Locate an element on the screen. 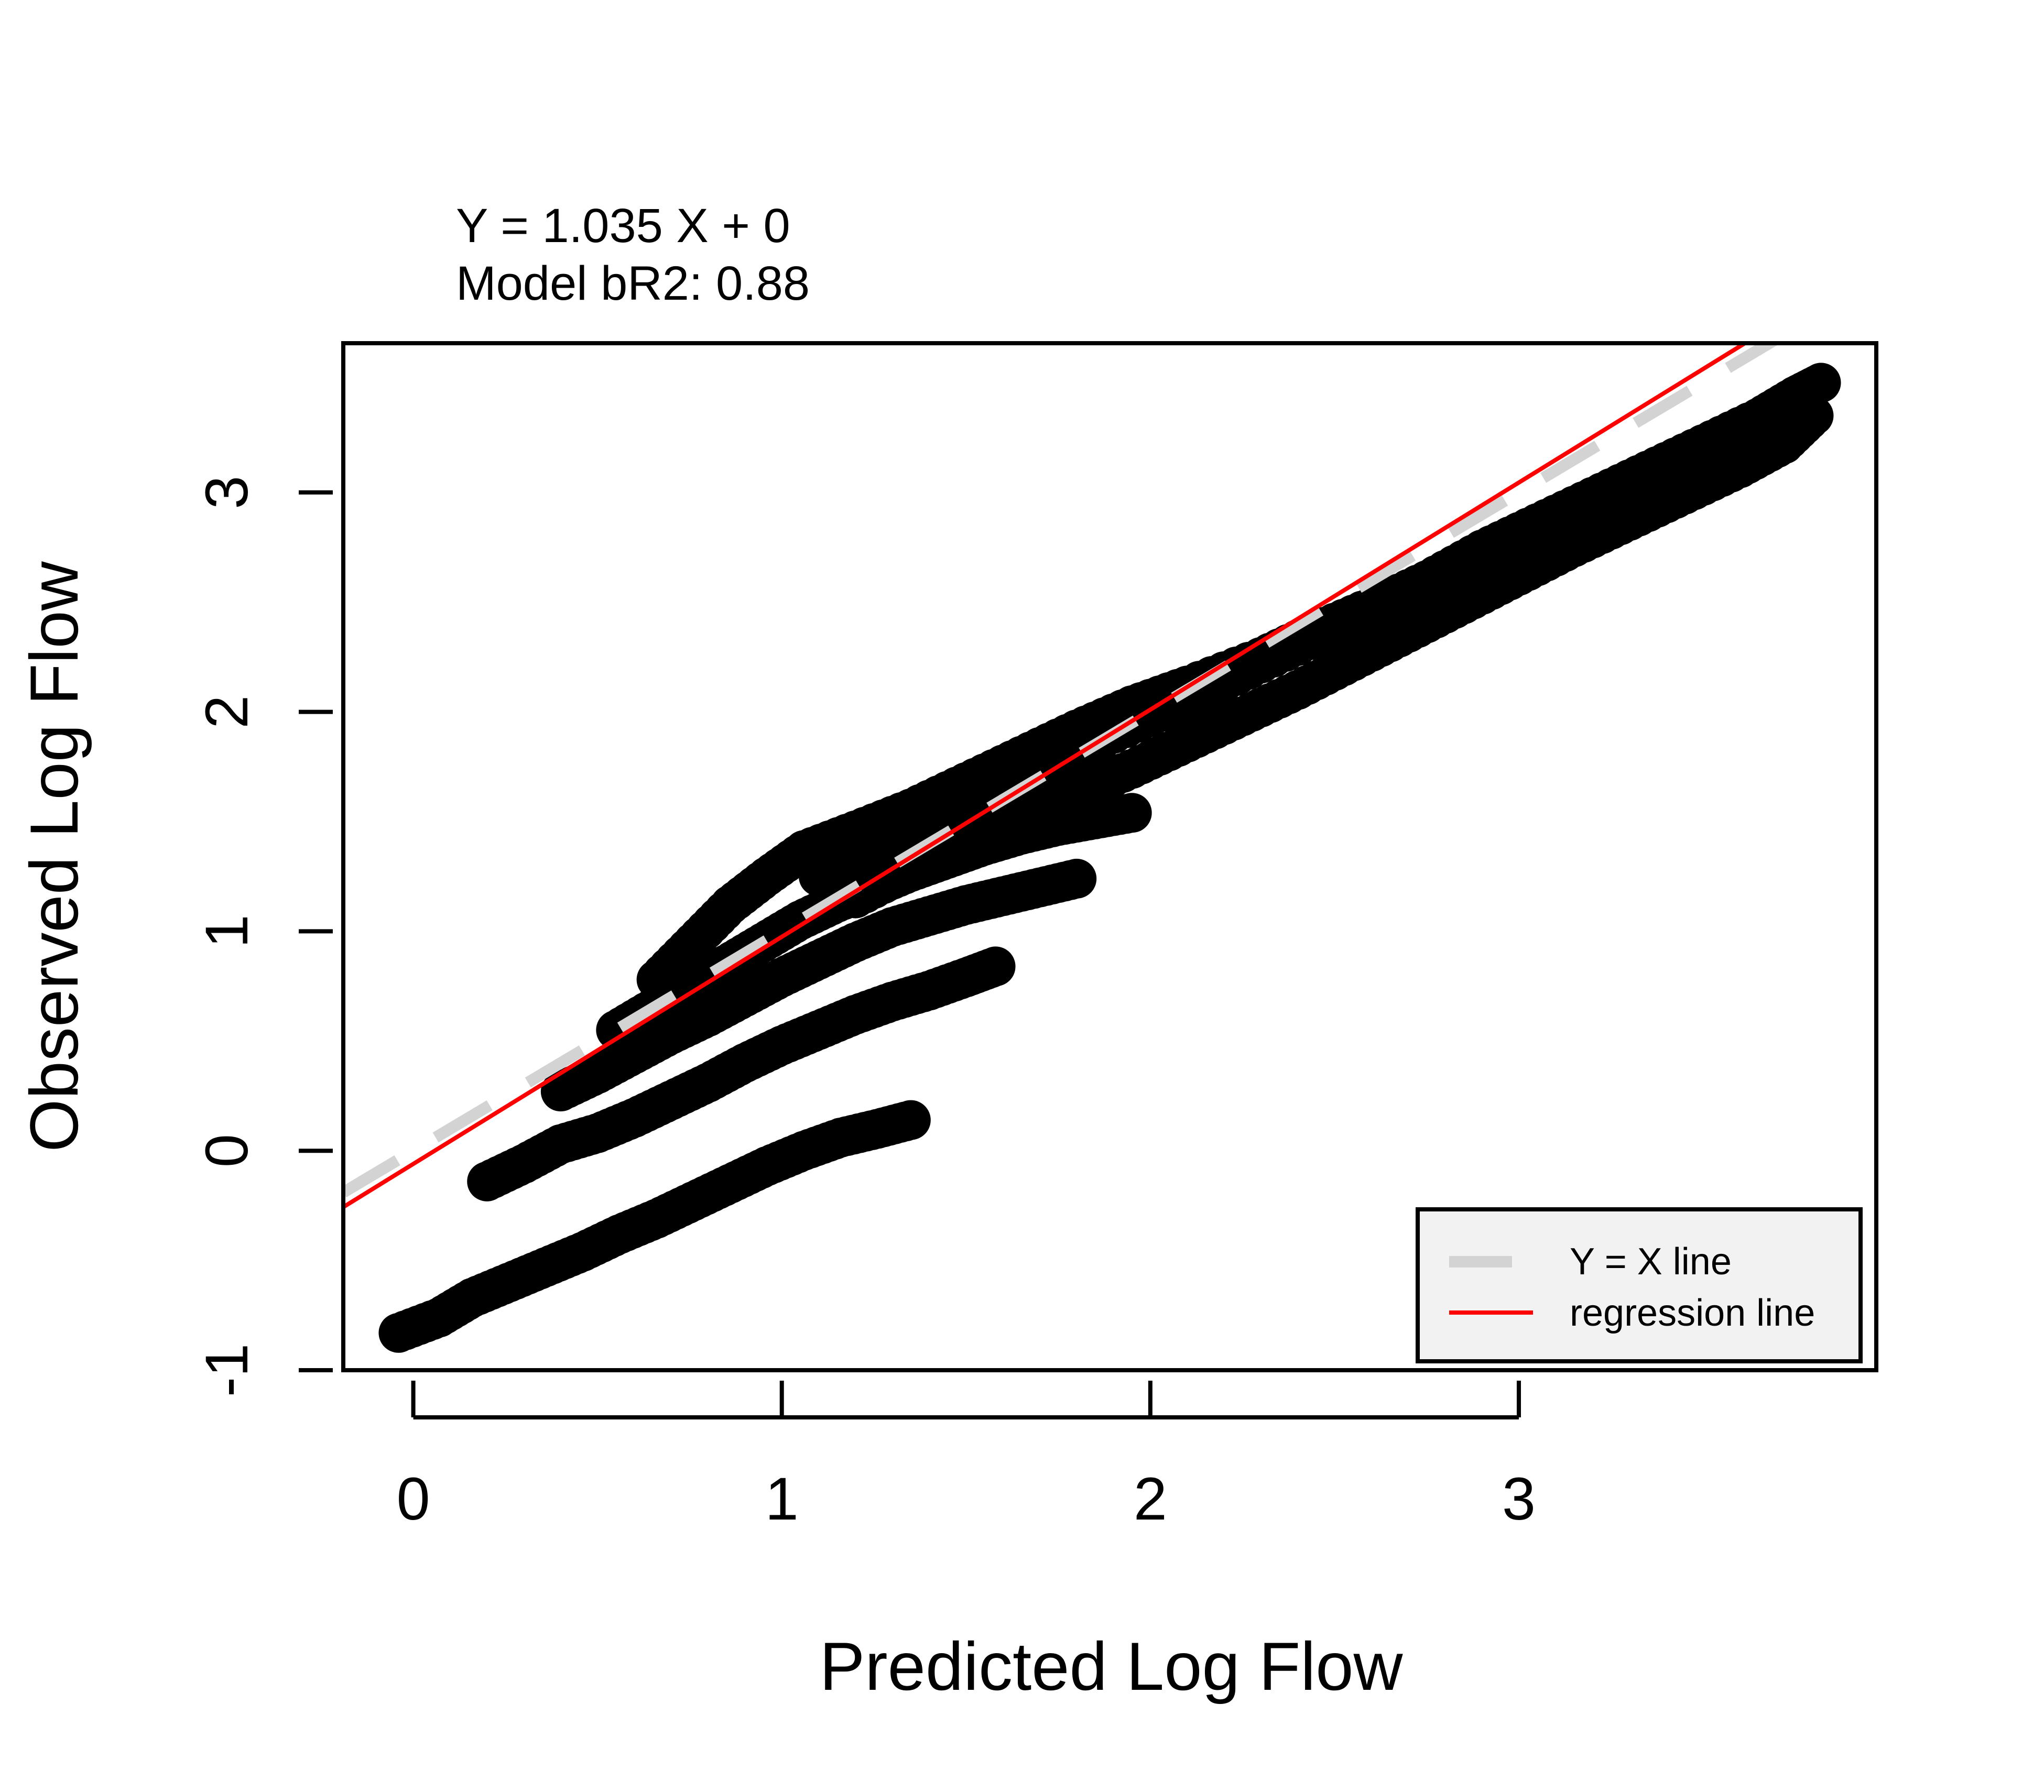 The width and height of the screenshot is (2044, 1792). equation-annotation: Y = 1.035 X + 0 is located at coordinates (623, 226).